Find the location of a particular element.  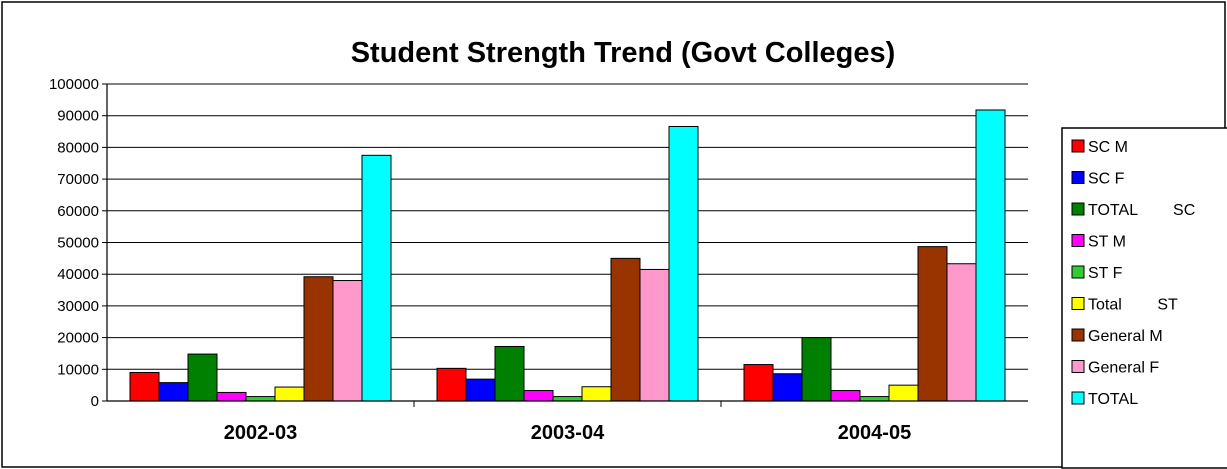

y-tick-label: 20000 is located at coordinates (78, 338).